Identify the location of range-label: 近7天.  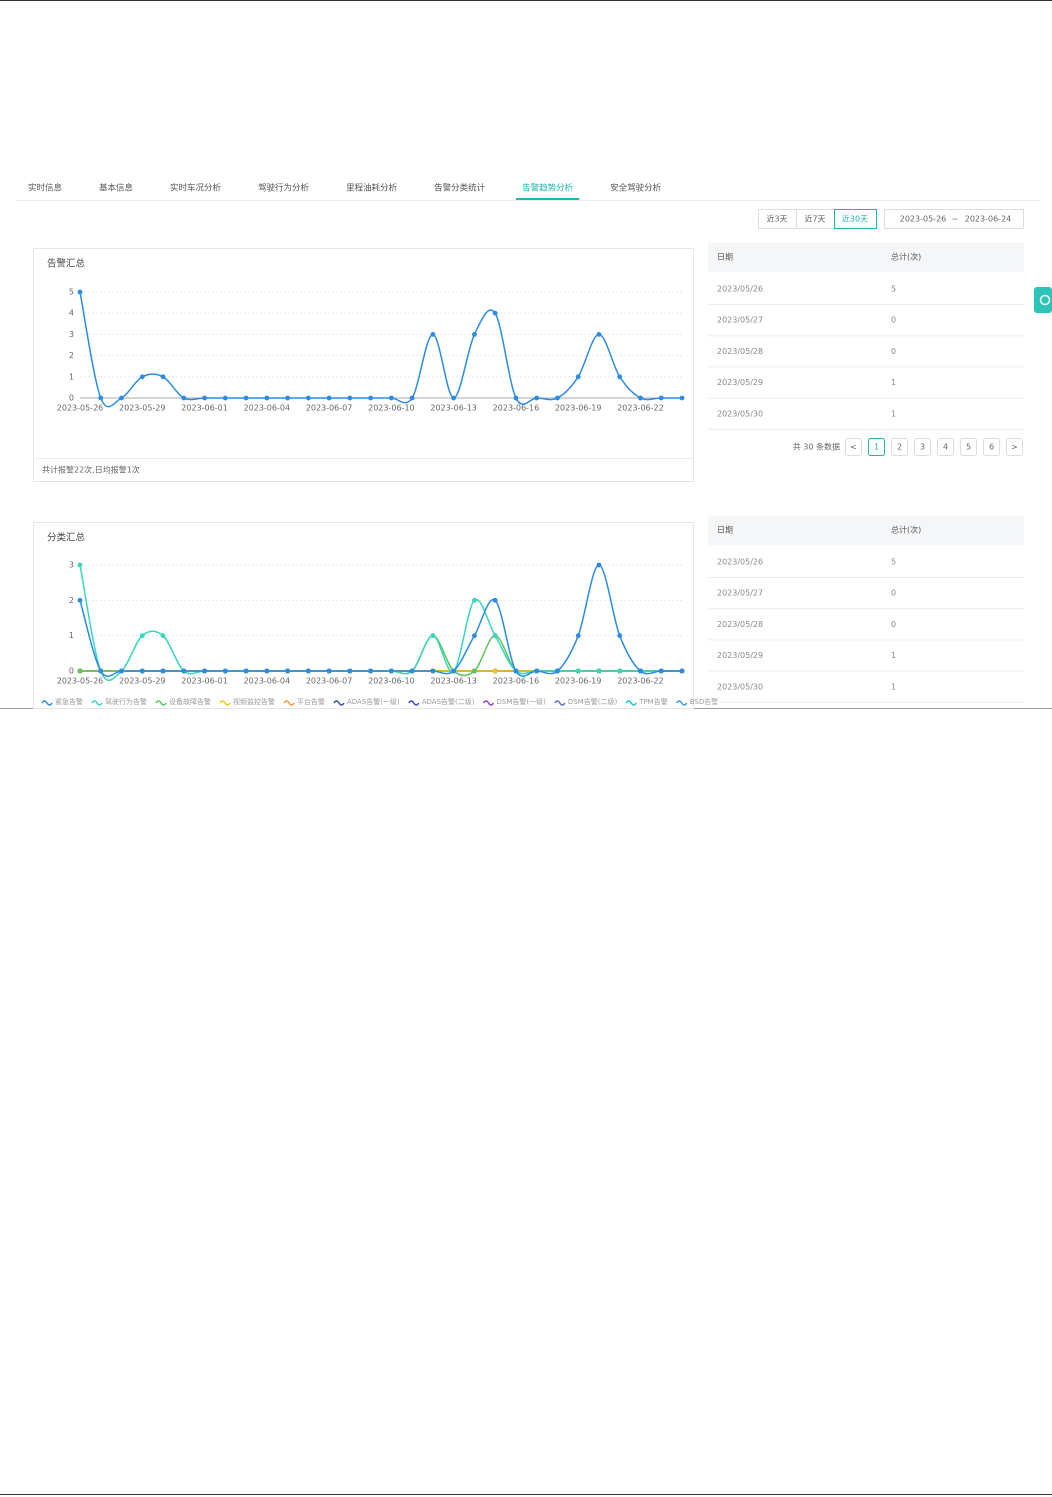
(814, 219).